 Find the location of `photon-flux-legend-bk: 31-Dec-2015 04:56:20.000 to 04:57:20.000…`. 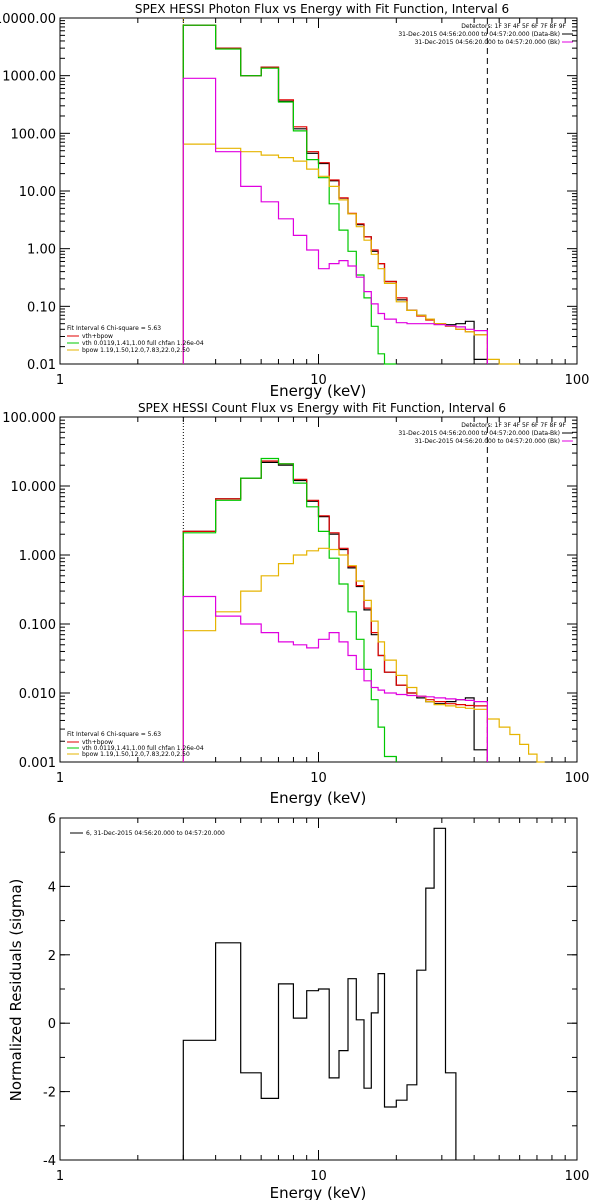

photon-flux-legend-bk: 31-Dec-2015 04:56:20.000 to 04:57:20.000… is located at coordinates (487, 42).